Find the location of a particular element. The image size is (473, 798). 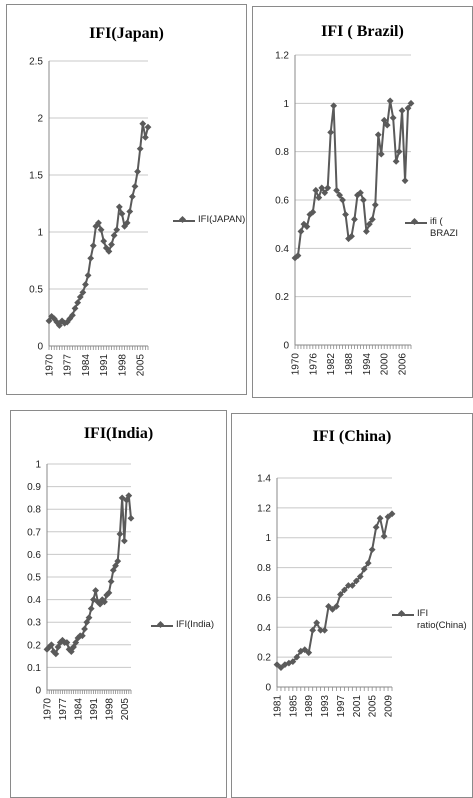

x-tick-label: 1985 is located at coordinates (293, 706).